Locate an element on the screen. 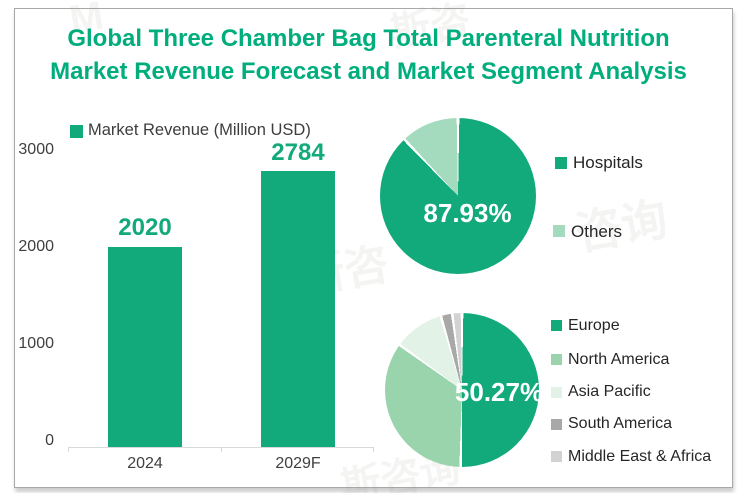 The image size is (737, 493). pie-slice-label: 87.93% is located at coordinates (467, 213).